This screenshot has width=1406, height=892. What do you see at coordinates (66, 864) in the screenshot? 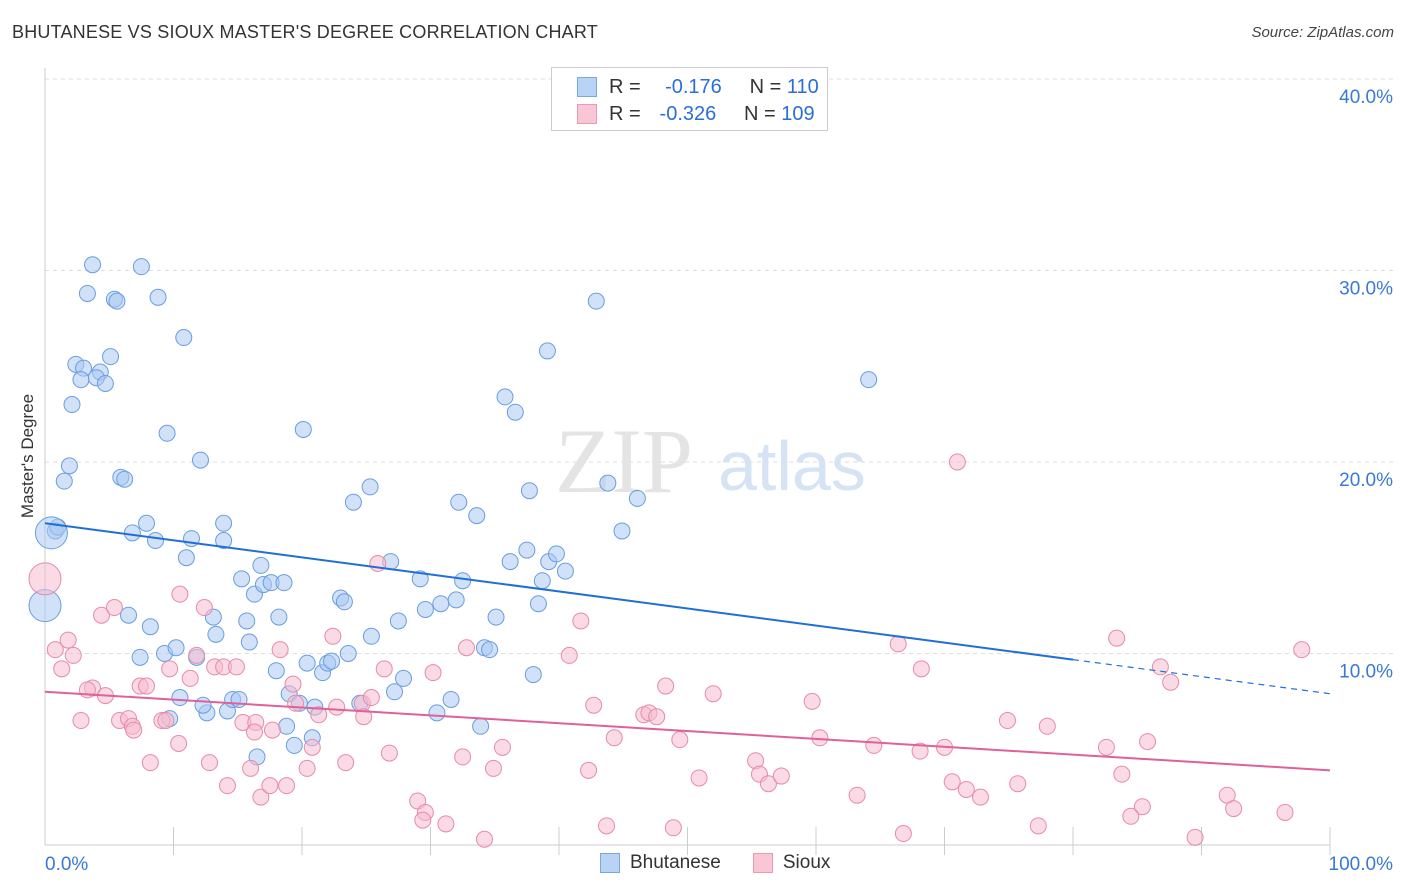
I see `x-tick-label: 0.0%` at bounding box center [66, 864].